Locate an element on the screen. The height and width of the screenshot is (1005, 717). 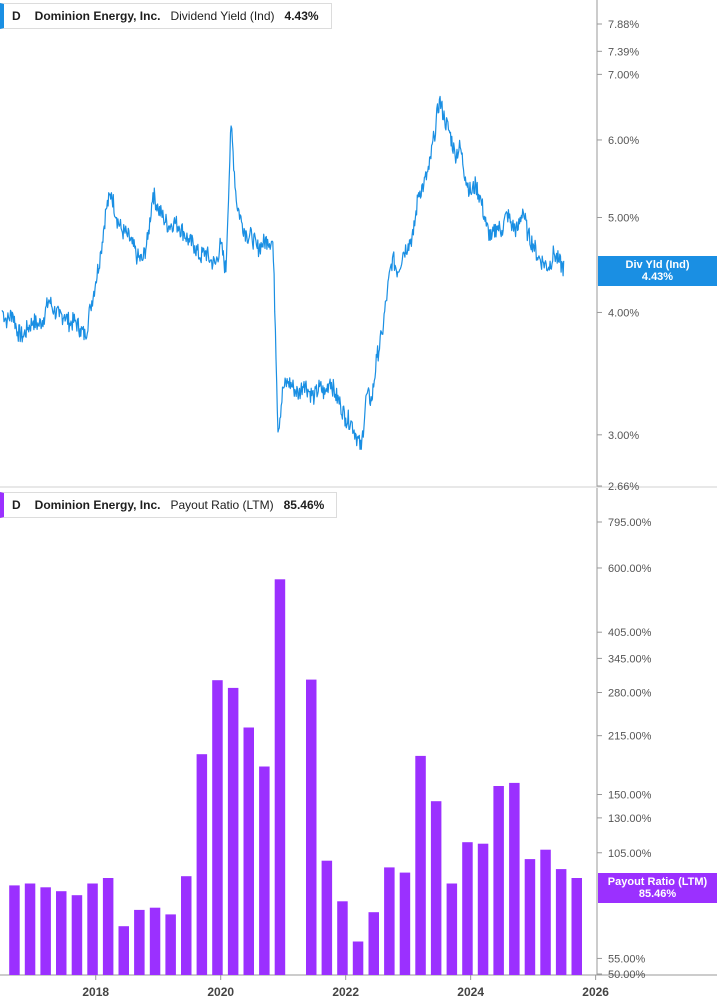
bottom-y-tick-label: 405.00% is located at coordinates (630, 633).